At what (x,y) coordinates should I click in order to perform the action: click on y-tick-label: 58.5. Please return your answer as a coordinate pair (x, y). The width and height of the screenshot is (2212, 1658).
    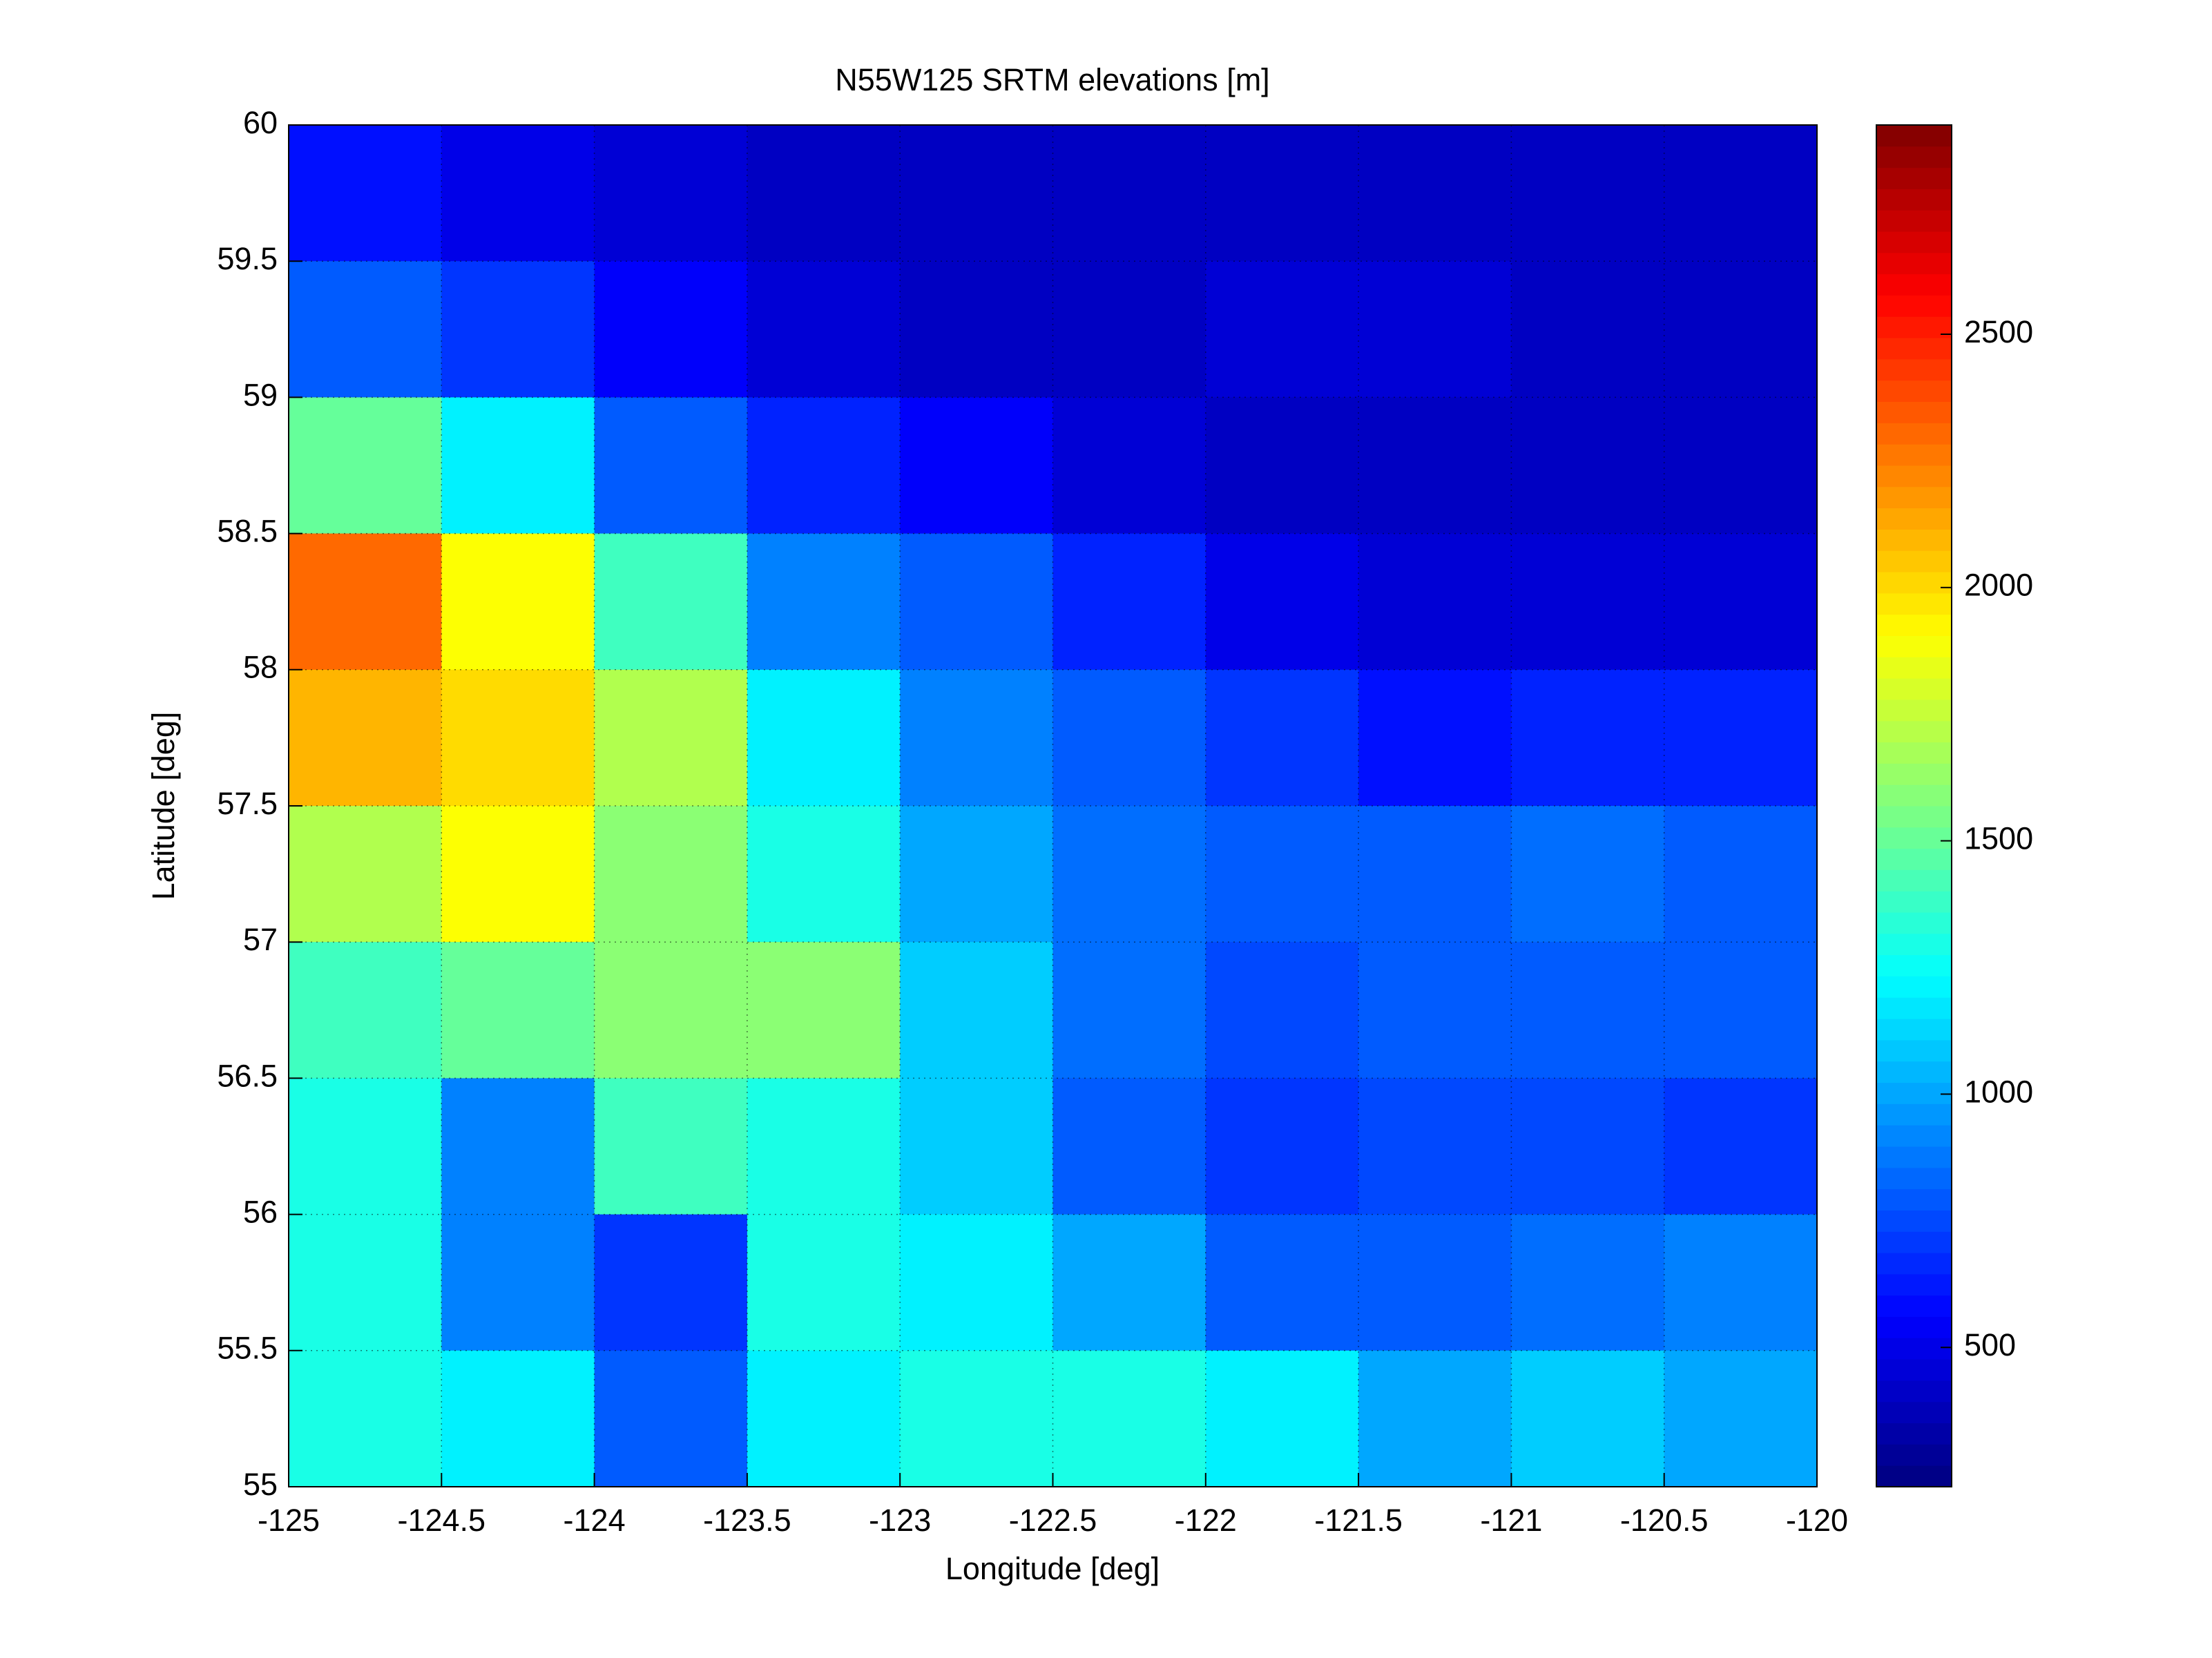
    Looking at the image, I should click on (247, 530).